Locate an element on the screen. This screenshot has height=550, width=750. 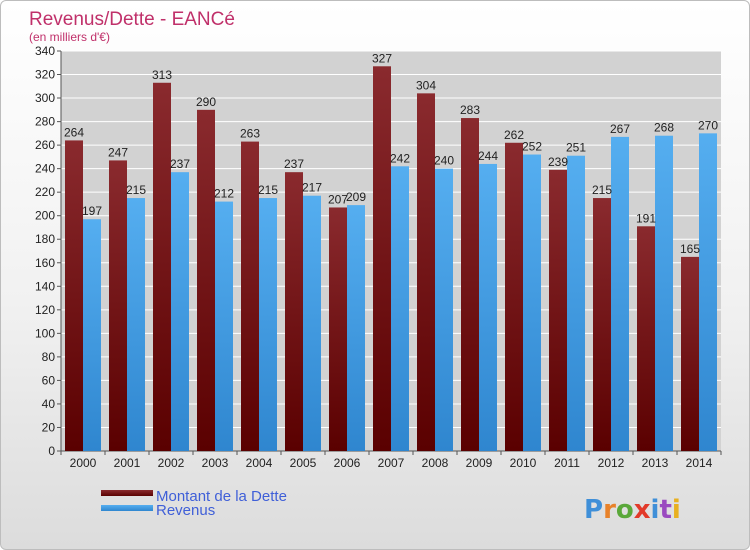
x-tick-label: 2005 is located at coordinates (303, 463).